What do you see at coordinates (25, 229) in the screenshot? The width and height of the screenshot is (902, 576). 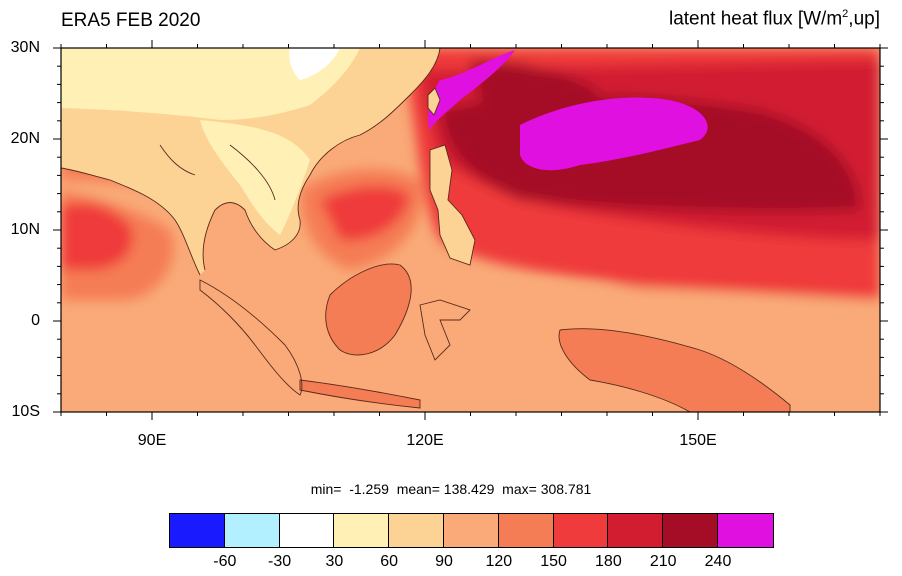 I see `lat-label-10n: 10N` at bounding box center [25, 229].